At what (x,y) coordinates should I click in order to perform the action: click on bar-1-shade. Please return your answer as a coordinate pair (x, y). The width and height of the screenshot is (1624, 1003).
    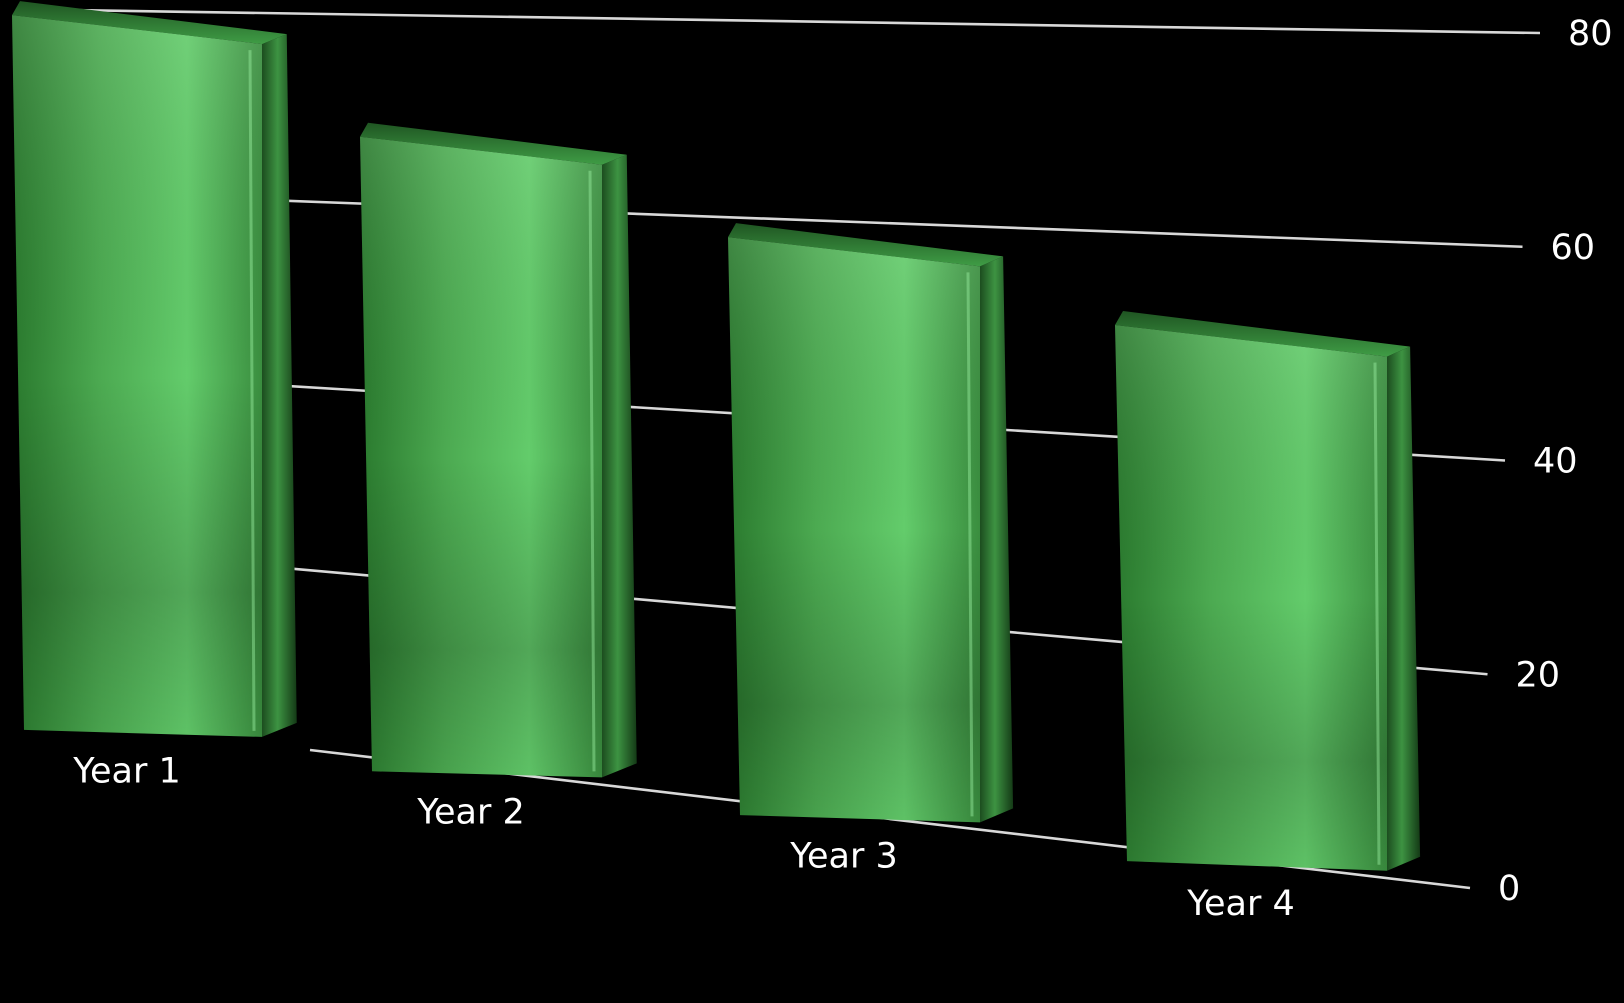
    Looking at the image, I should click on (137, 376).